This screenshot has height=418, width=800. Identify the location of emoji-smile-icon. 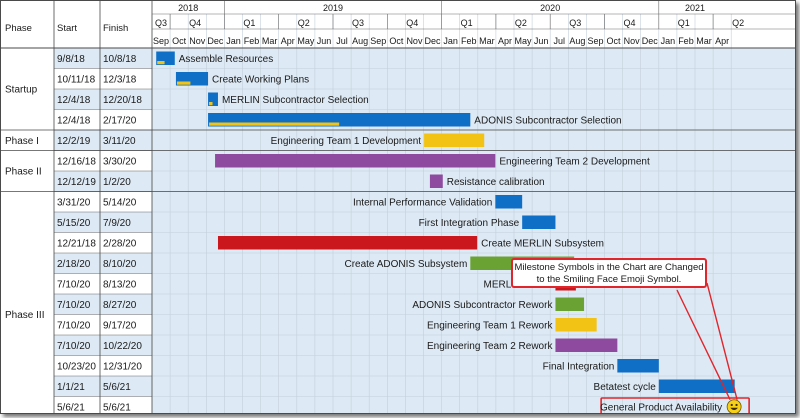
(734, 409).